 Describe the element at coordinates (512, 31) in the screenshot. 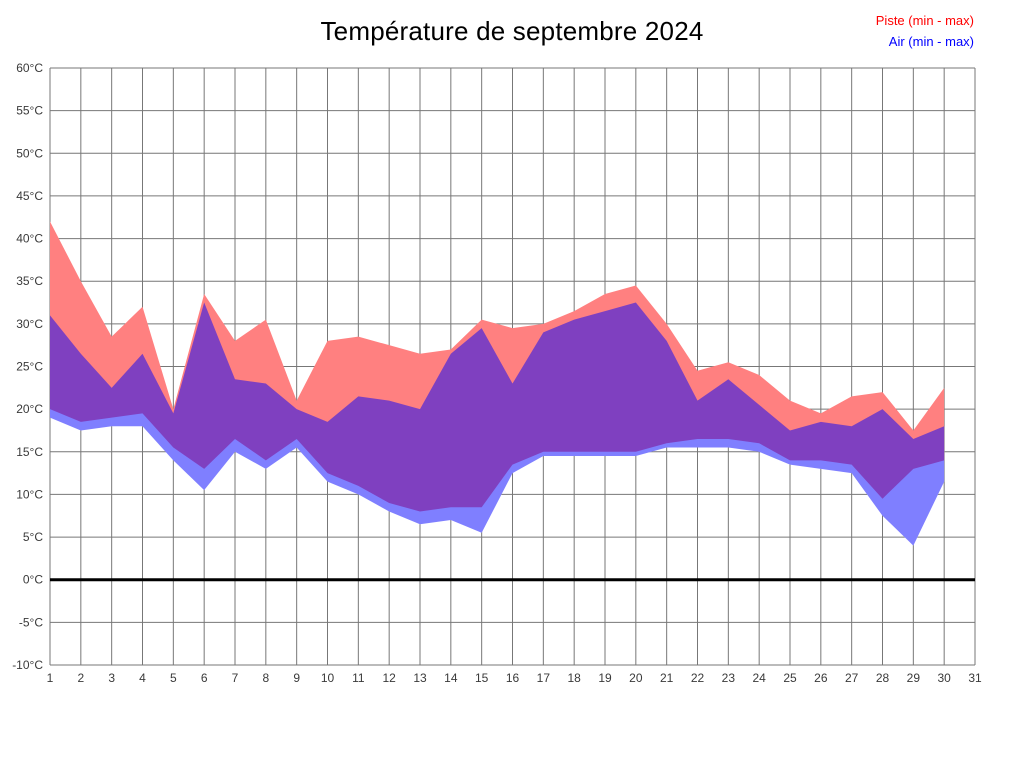

I see `chart-title: Température de septembre 2024` at that location.